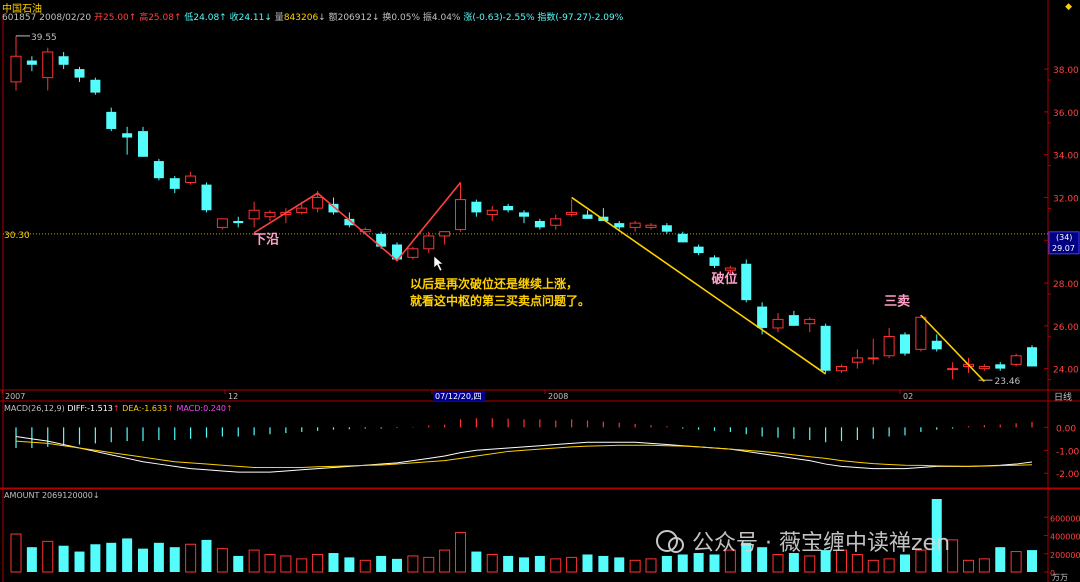  What do you see at coordinates (1066, 114) in the screenshot?
I see `price-tick-label: 36.00` at bounding box center [1066, 114].